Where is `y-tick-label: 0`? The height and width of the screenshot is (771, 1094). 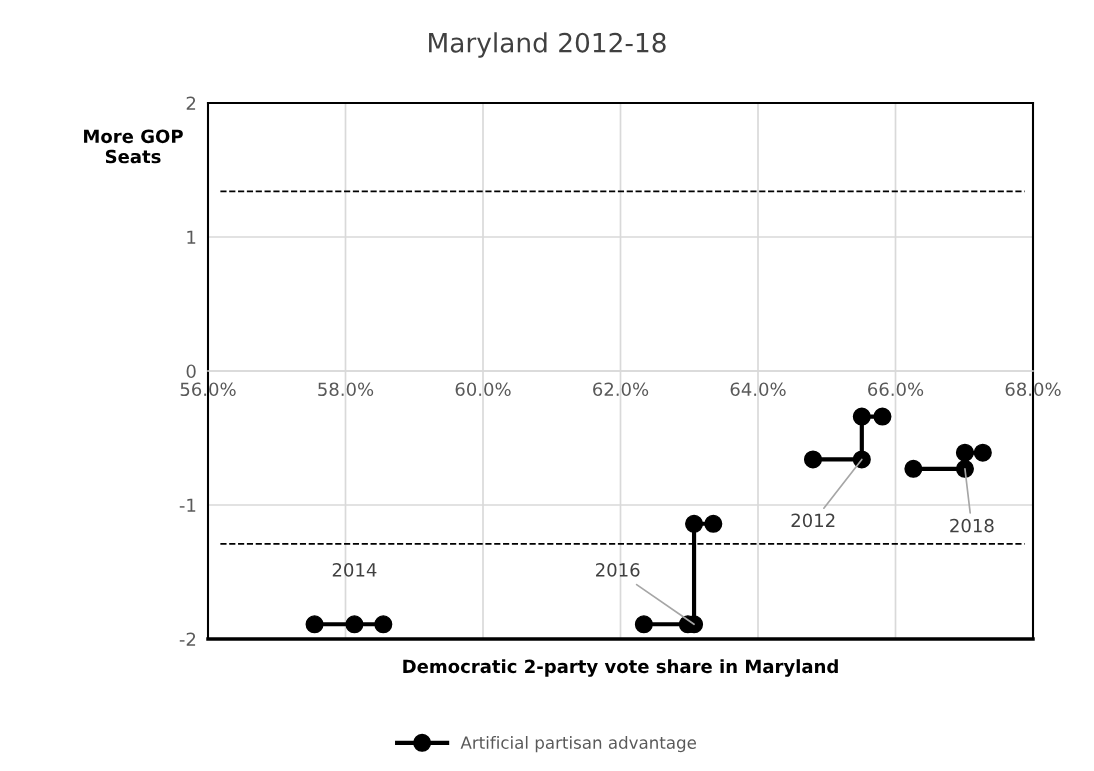
y-tick-label: 0 is located at coordinates (191, 371).